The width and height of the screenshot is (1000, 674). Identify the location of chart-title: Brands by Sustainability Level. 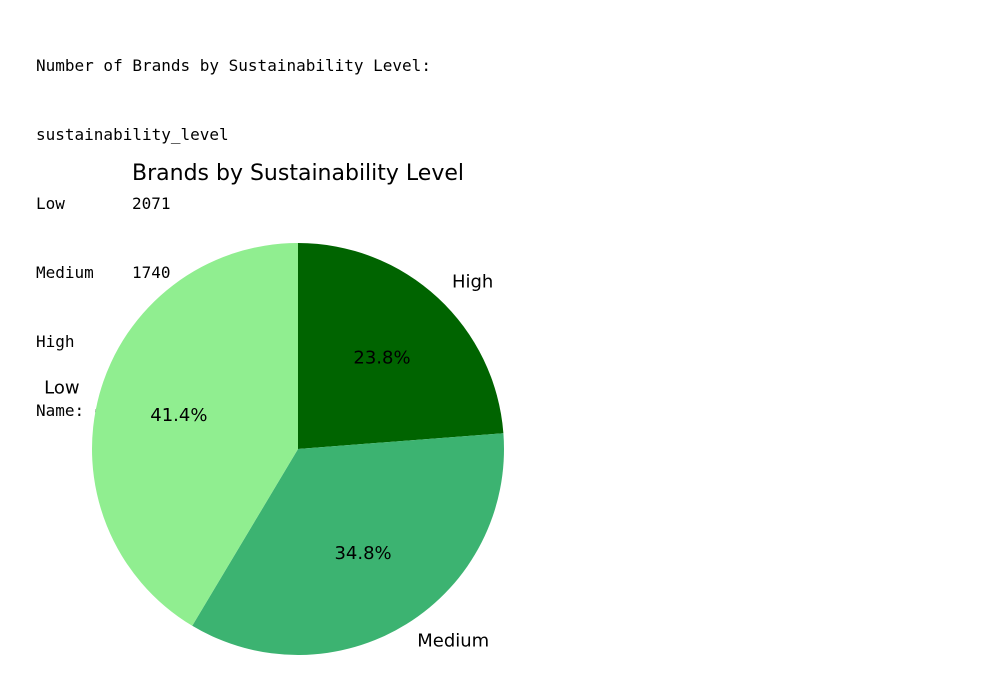
(298, 173).